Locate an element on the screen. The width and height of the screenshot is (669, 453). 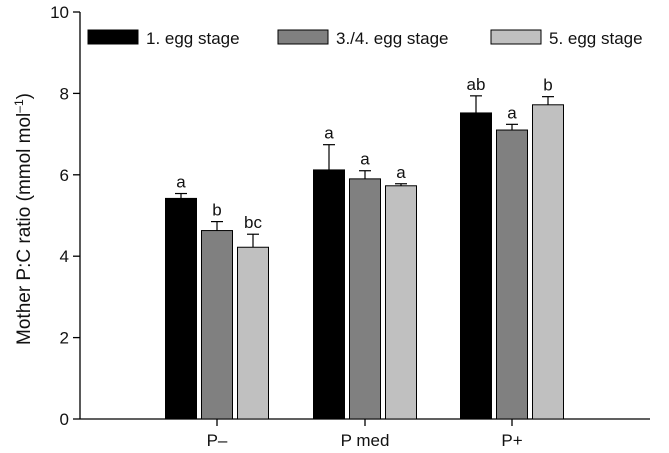
x-tick-label: P med is located at coordinates (365, 440).